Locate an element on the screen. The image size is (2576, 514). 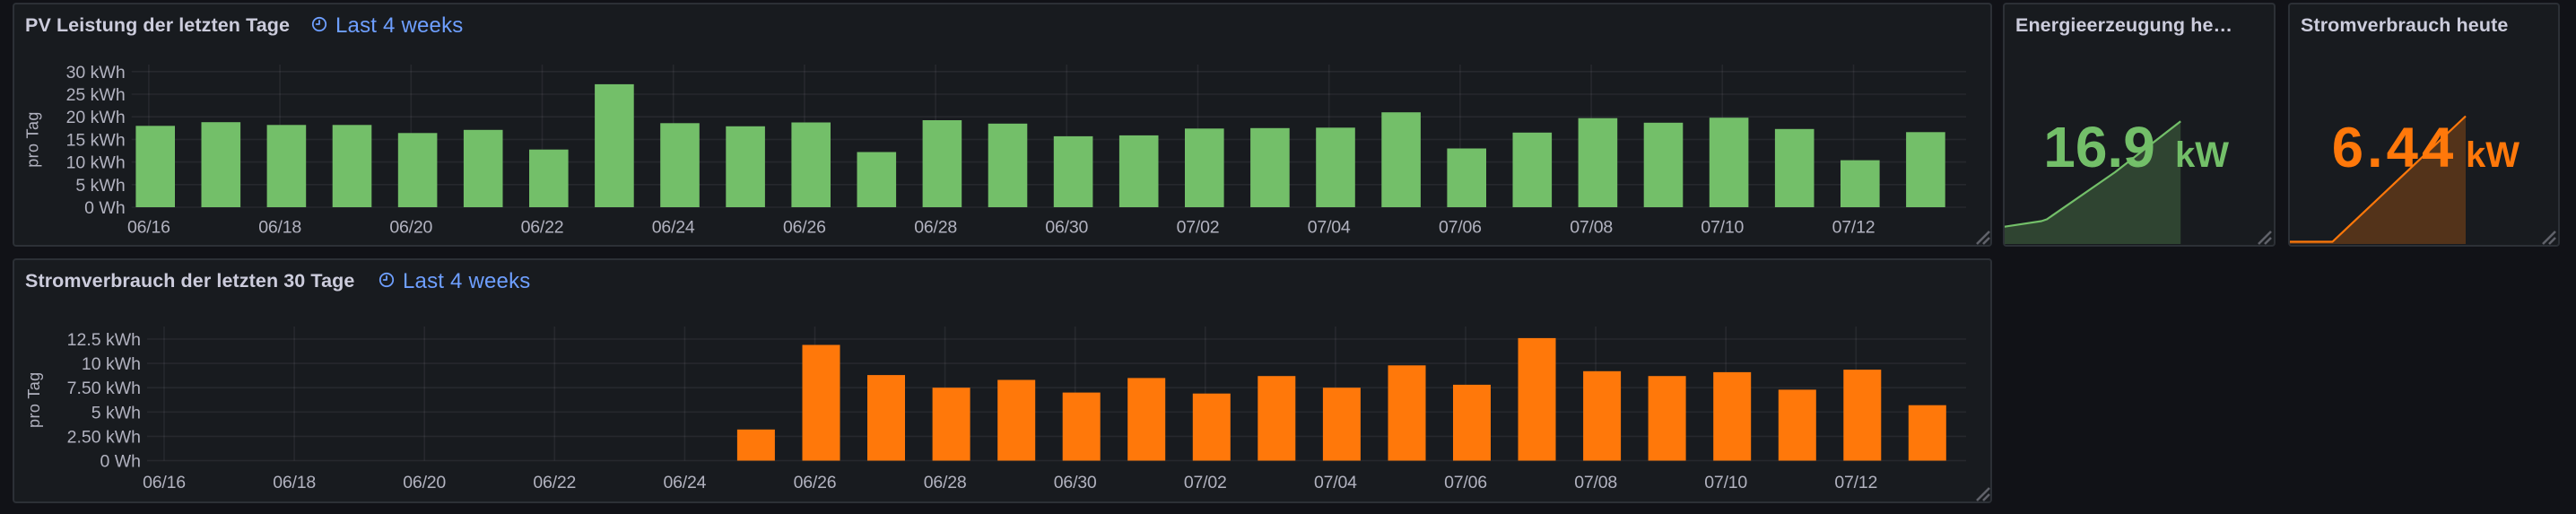
svg-text: 25 kWh is located at coordinates (96, 95).